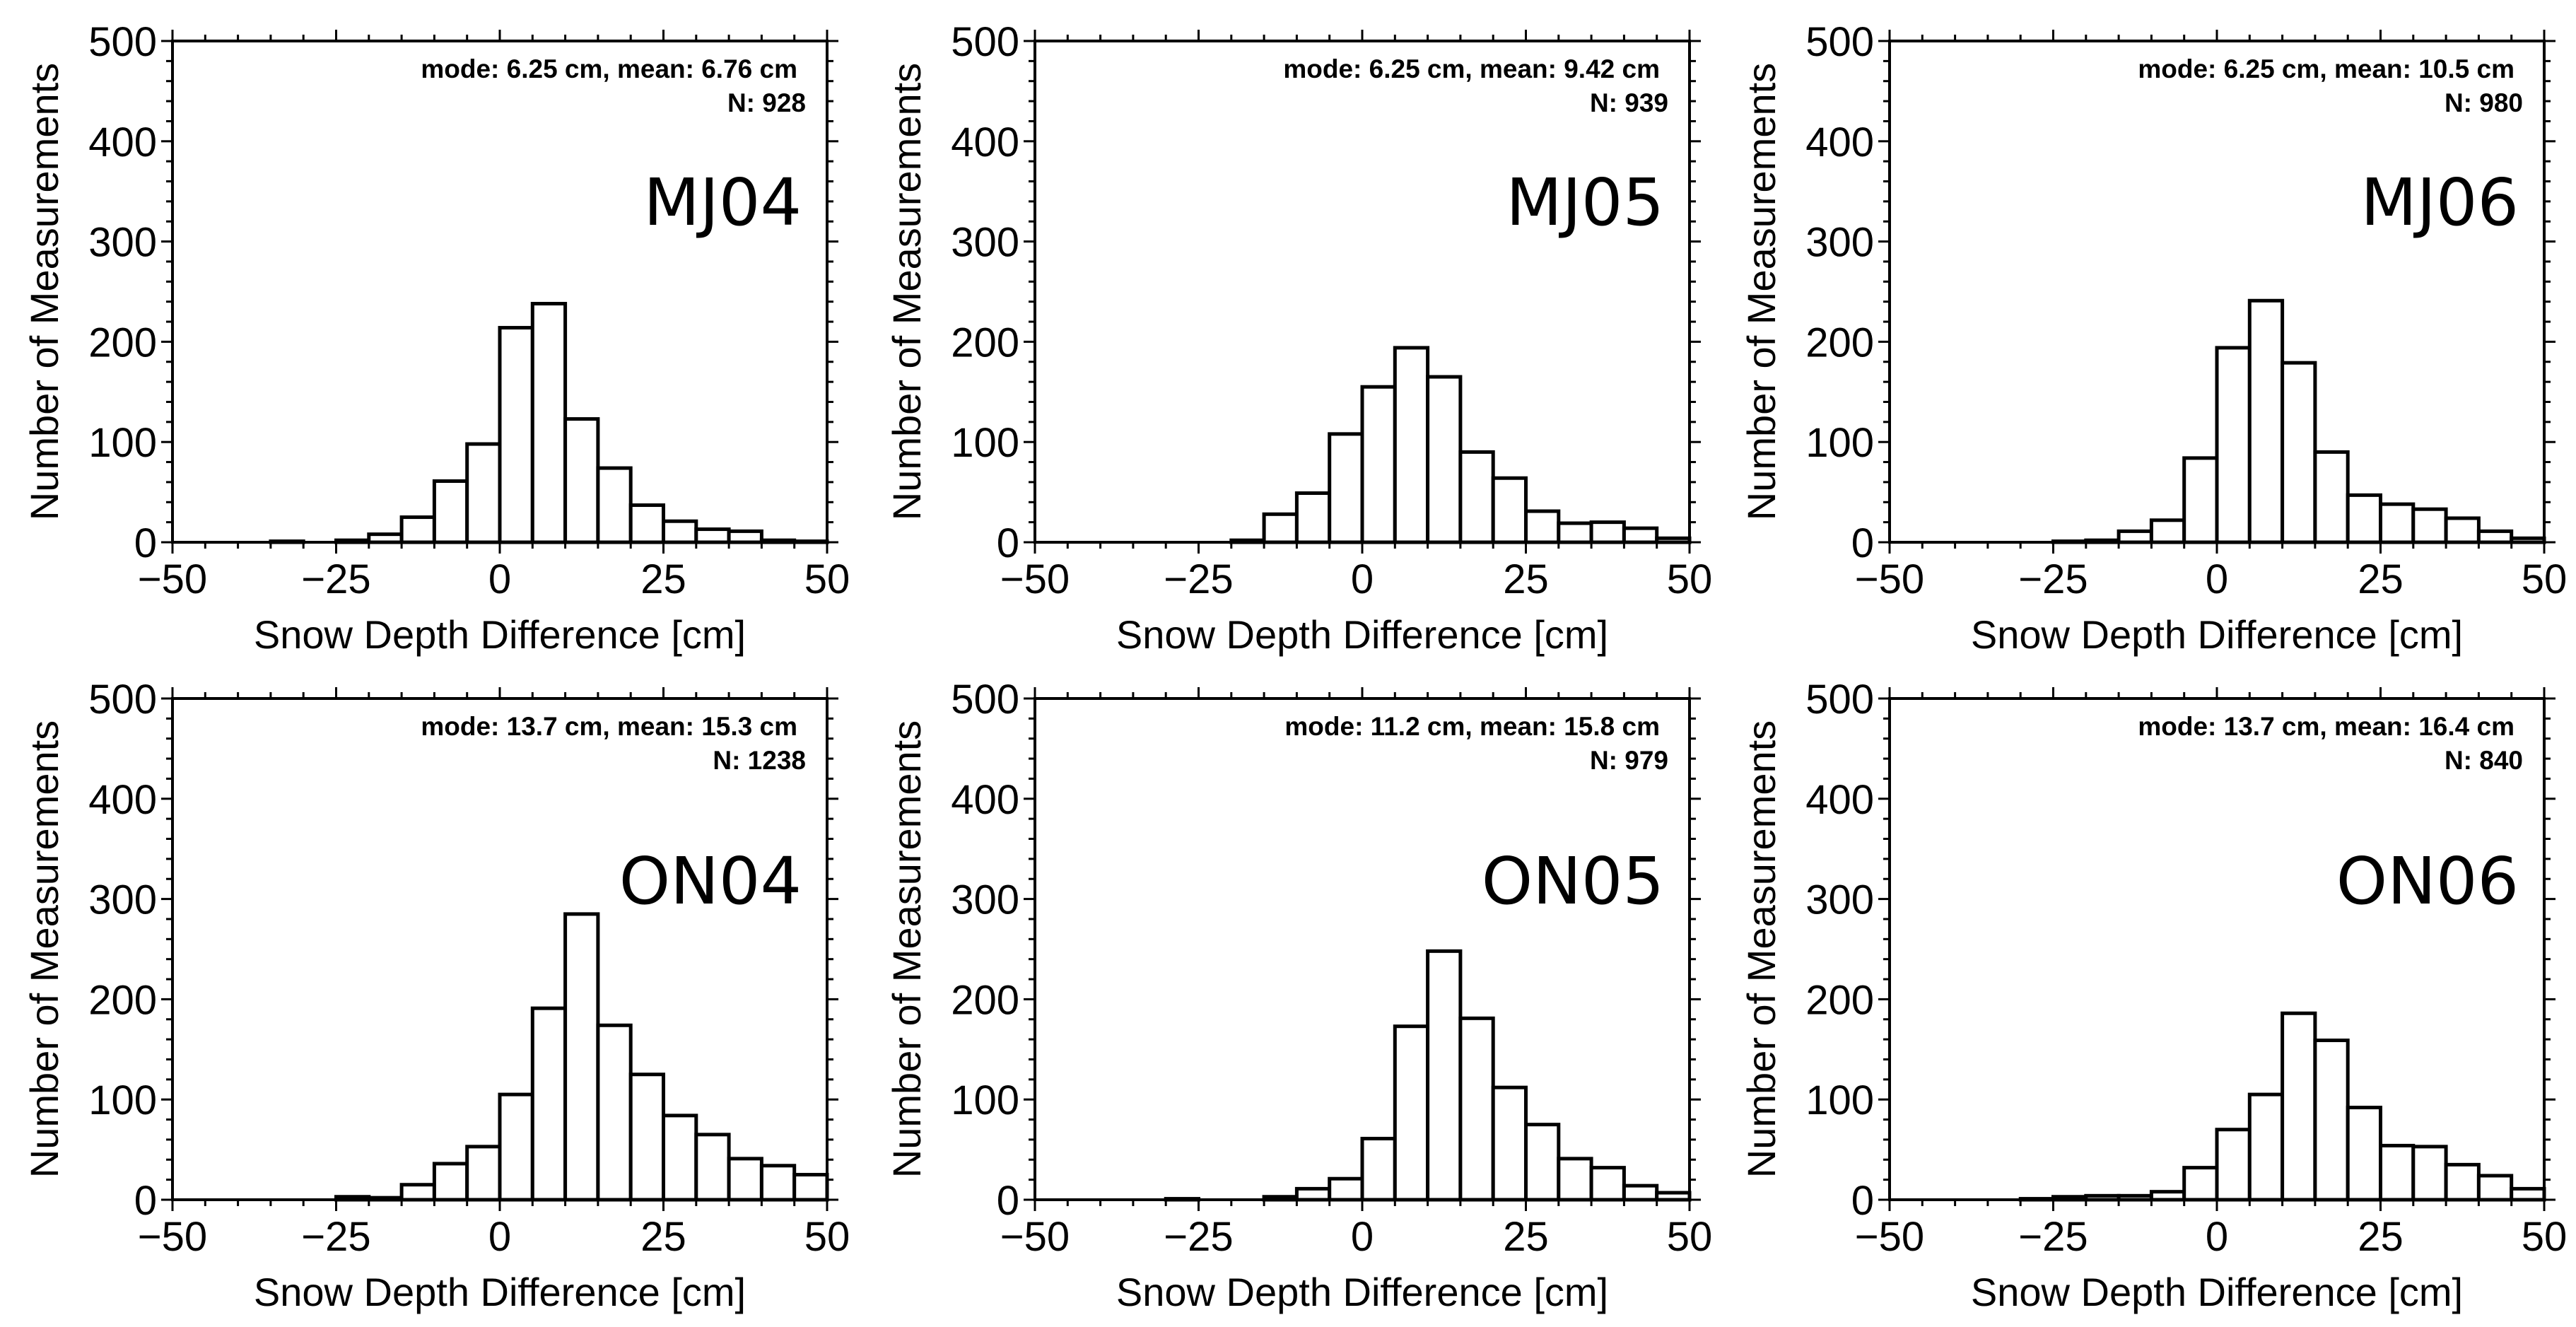 Image resolution: width=2576 pixels, height=1327 pixels. I want to click on count-annotation: N: 928, so click(767, 103).